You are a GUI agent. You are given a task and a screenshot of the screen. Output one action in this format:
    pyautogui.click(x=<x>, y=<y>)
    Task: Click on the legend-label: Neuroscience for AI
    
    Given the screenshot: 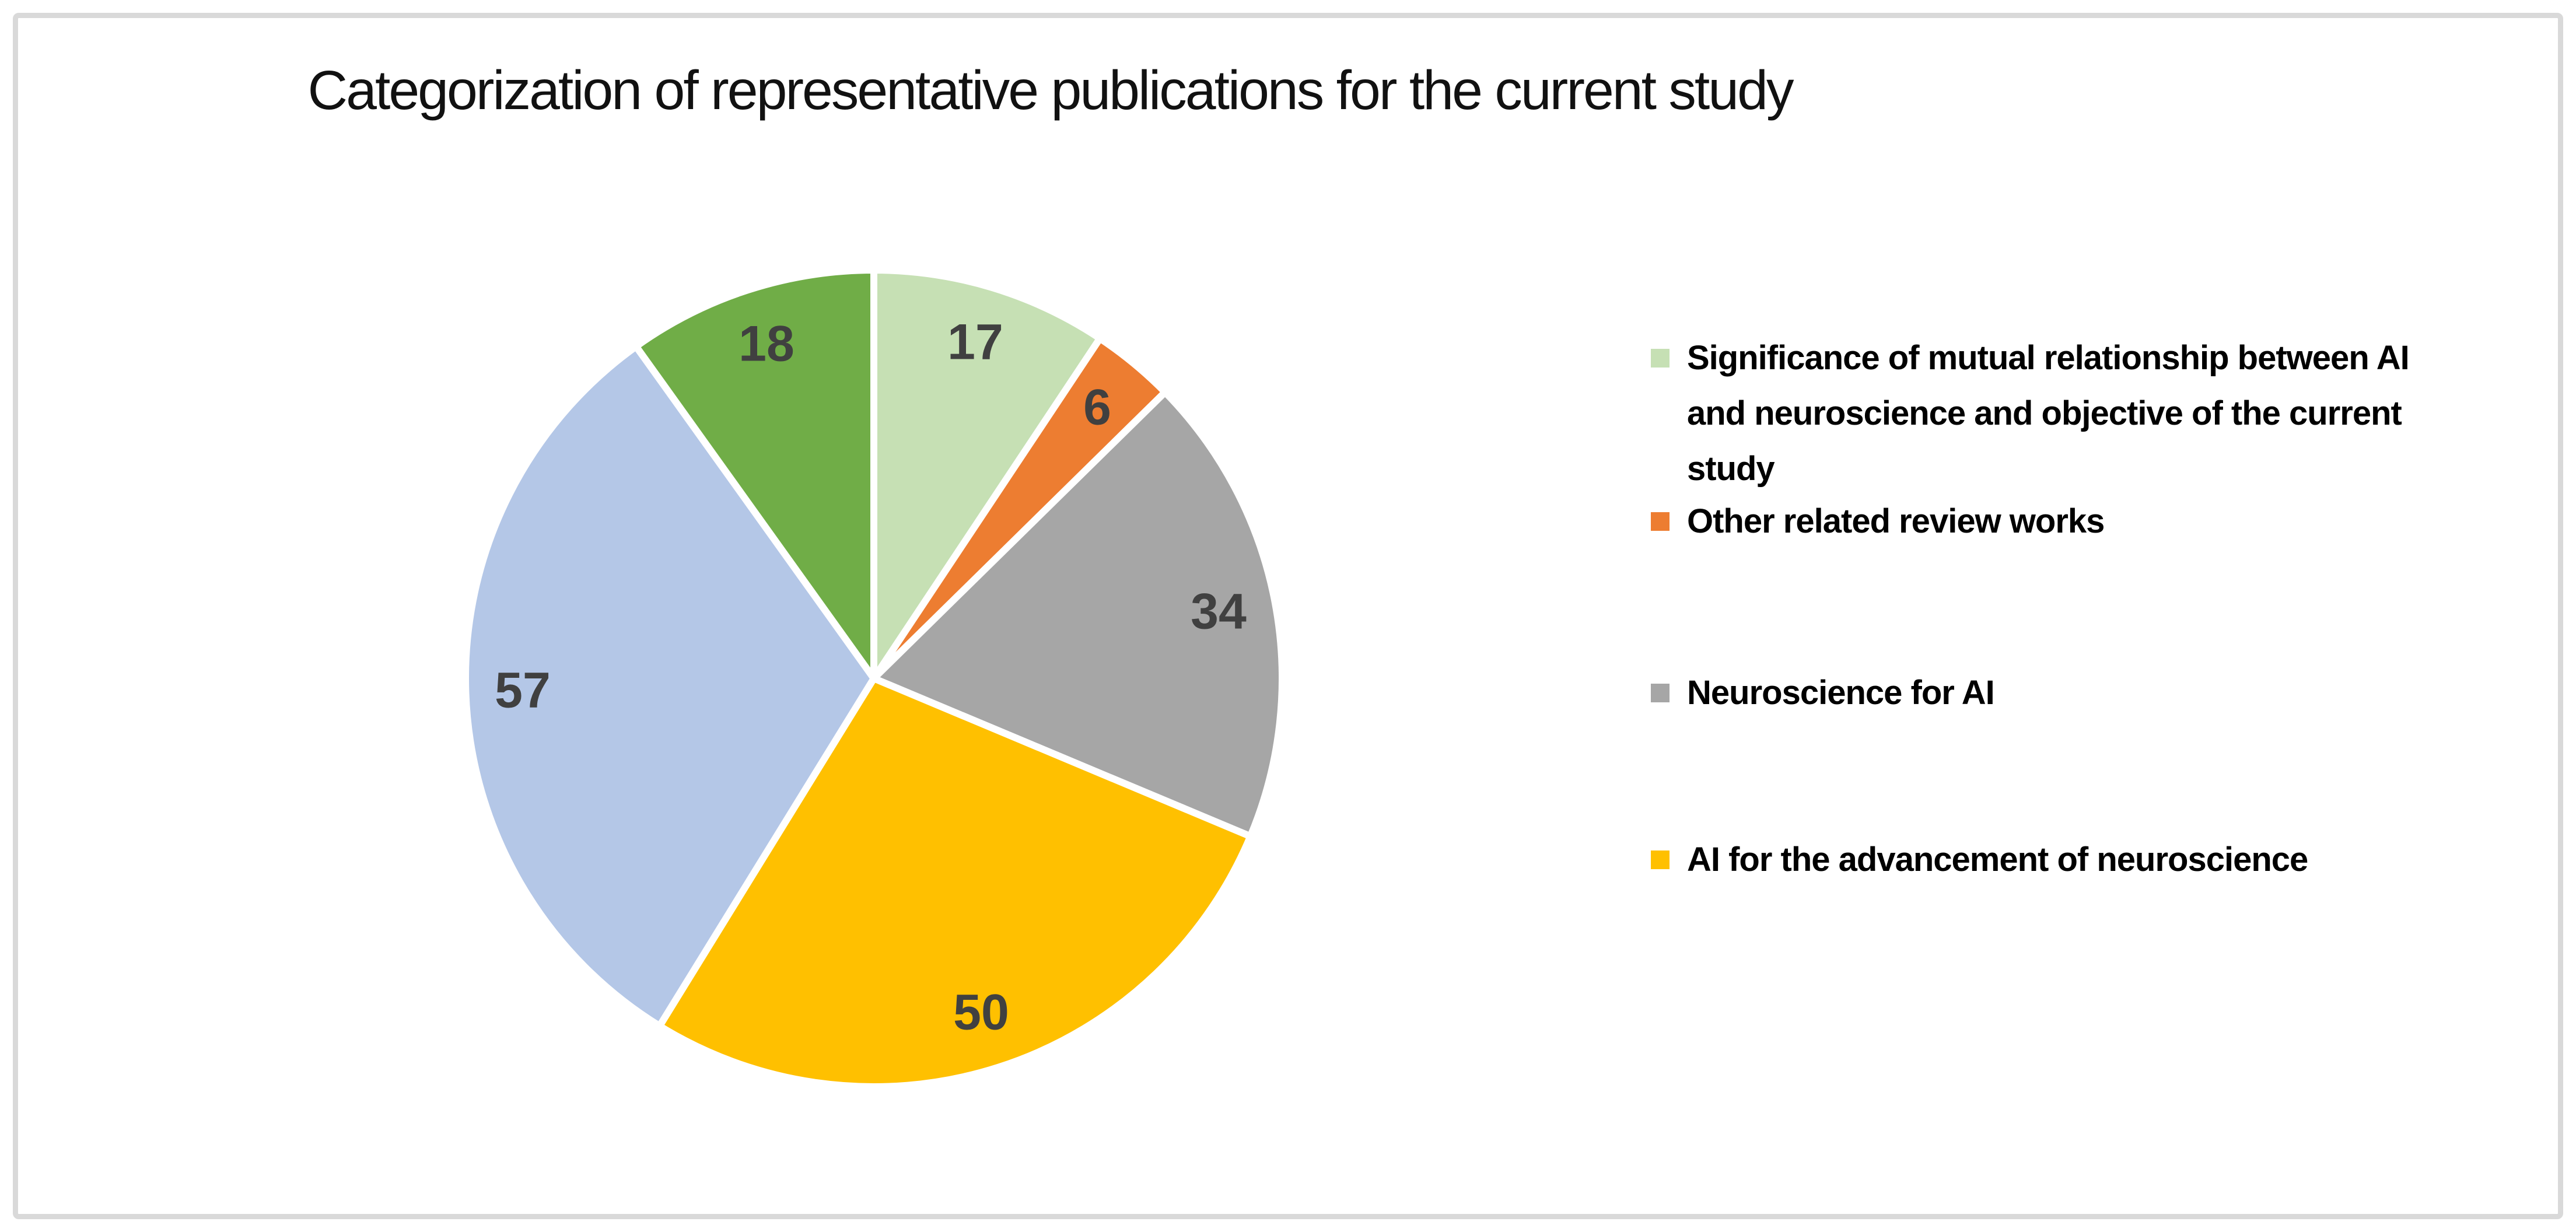 What is the action you would take?
    pyautogui.click(x=1841, y=693)
    